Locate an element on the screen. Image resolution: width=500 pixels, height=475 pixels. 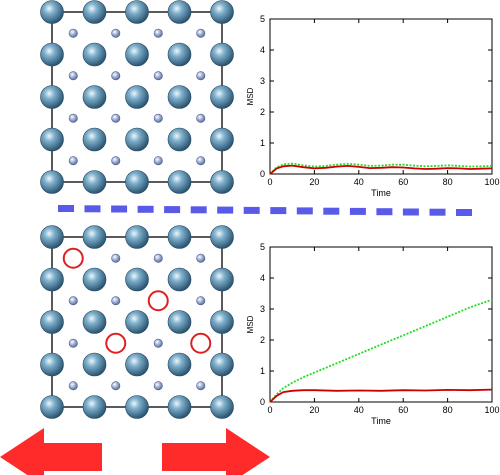
x-tick-label: 60 is located at coordinates (403, 182).